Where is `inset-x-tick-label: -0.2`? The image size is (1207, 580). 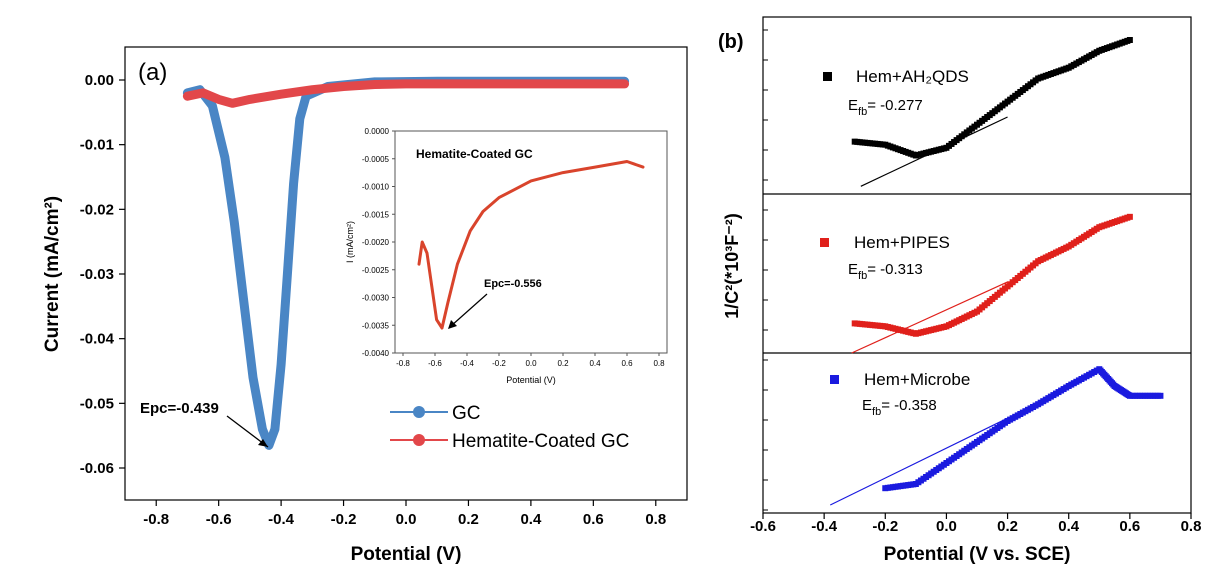
inset-x-tick-label: -0.2 is located at coordinates (499, 363).